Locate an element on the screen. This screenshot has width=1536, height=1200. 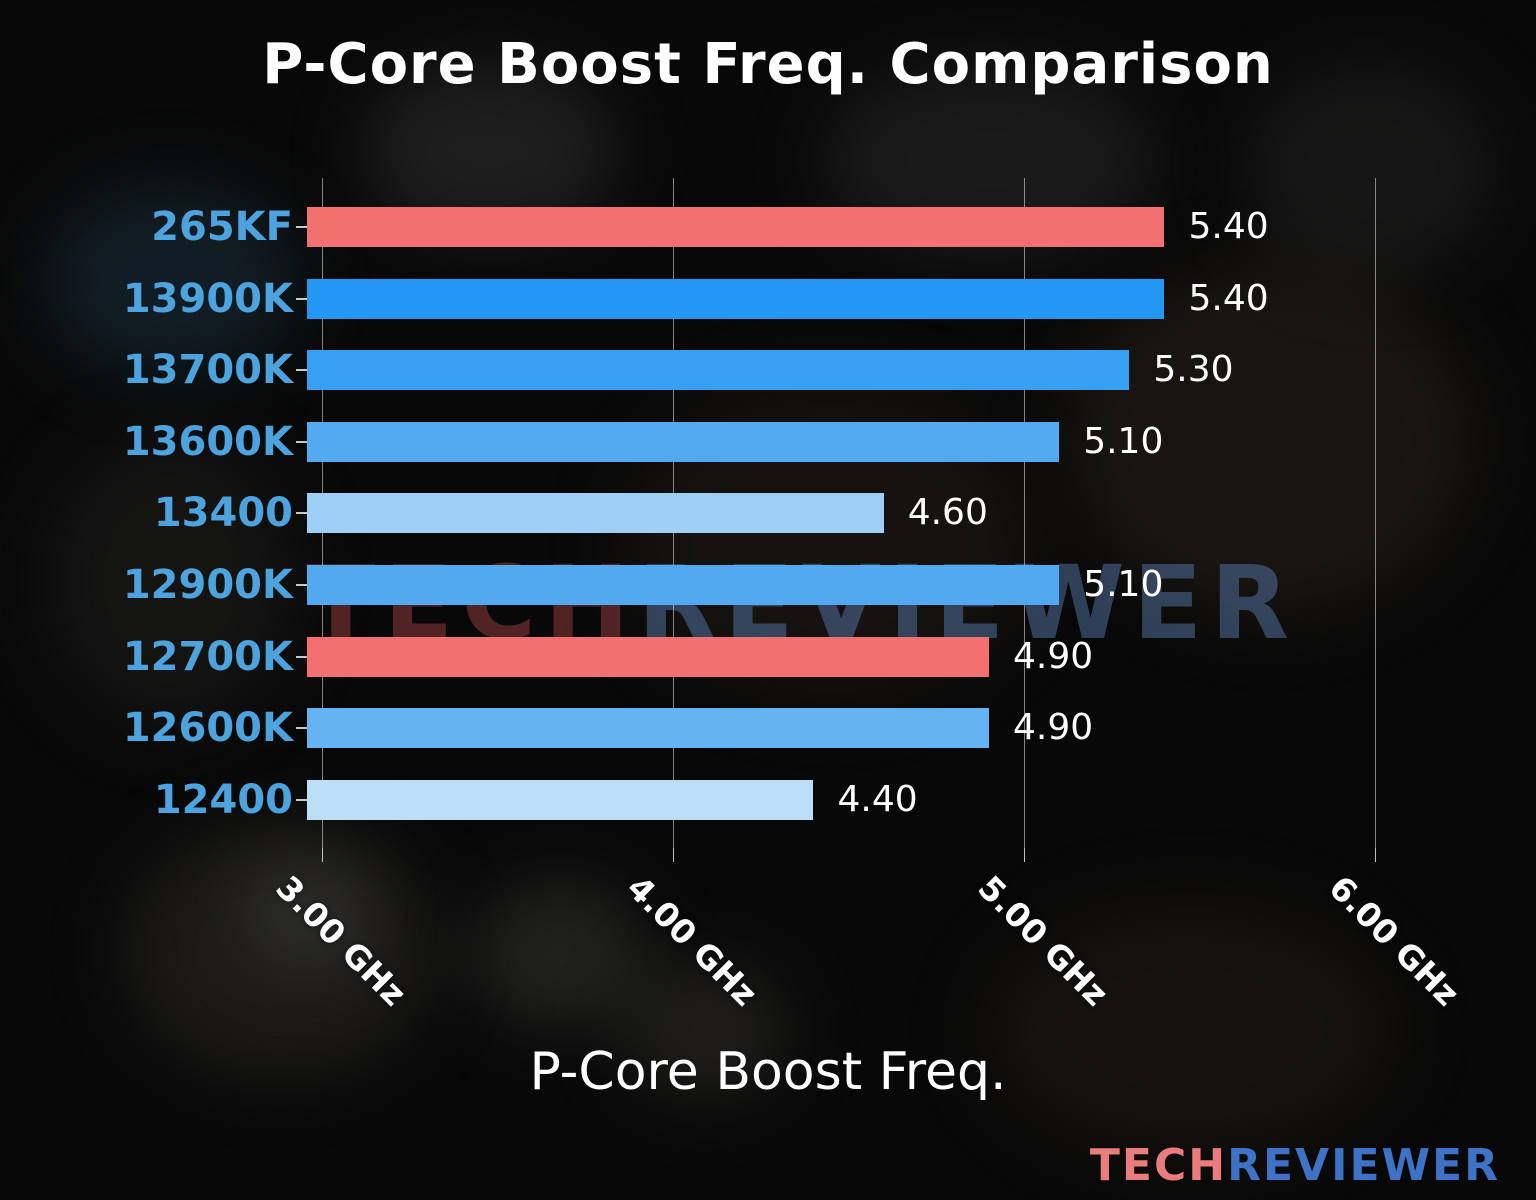
bar-265KF is located at coordinates (736, 227).